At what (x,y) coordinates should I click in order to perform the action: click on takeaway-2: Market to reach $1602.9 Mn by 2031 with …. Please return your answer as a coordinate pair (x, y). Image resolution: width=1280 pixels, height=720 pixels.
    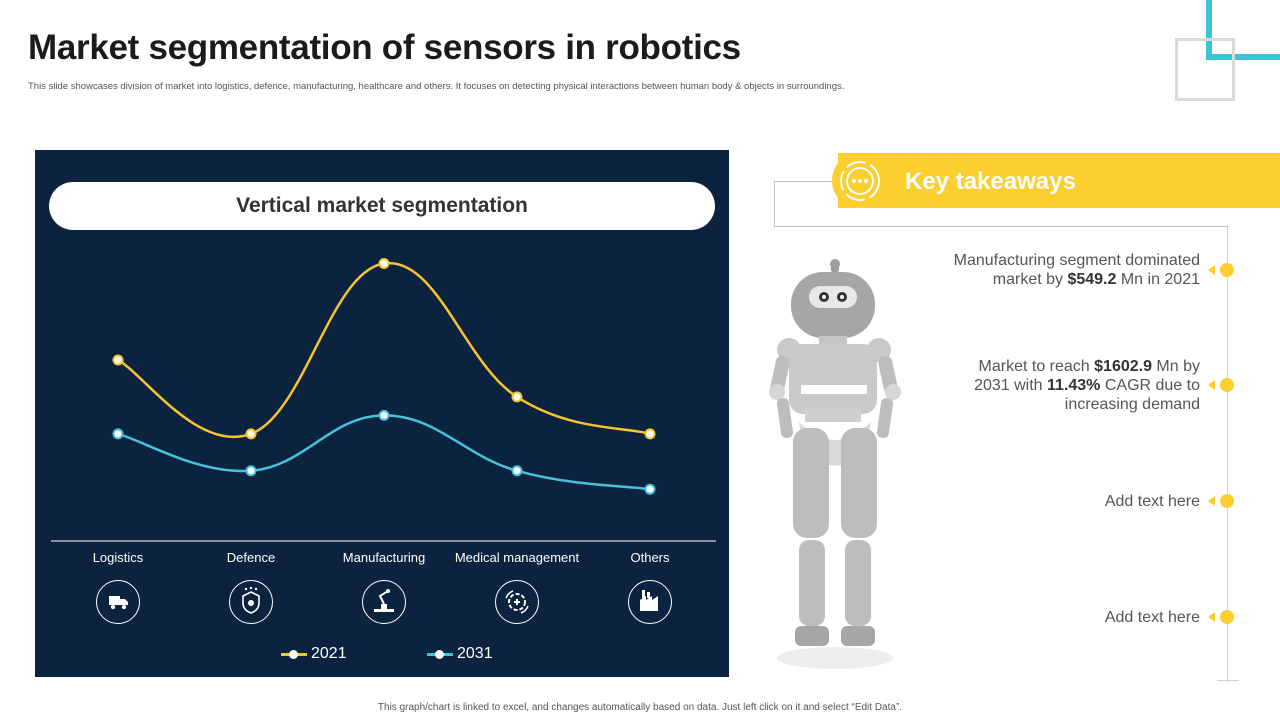
    Looking at the image, I should click on (1087, 385).